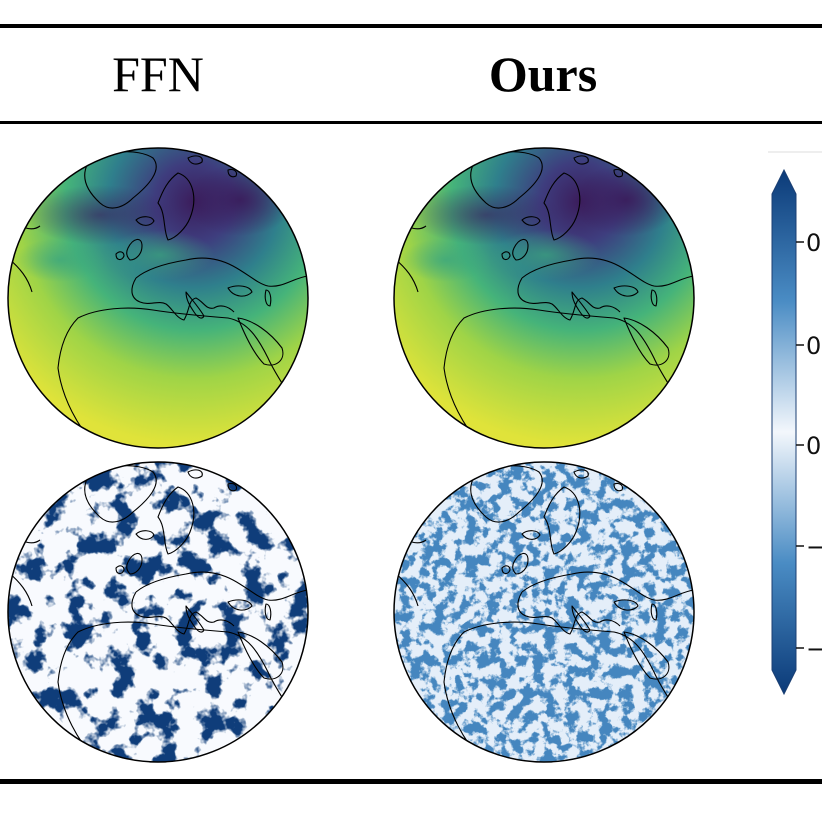  I want to click on globe-ours-field, so click(544, 298).